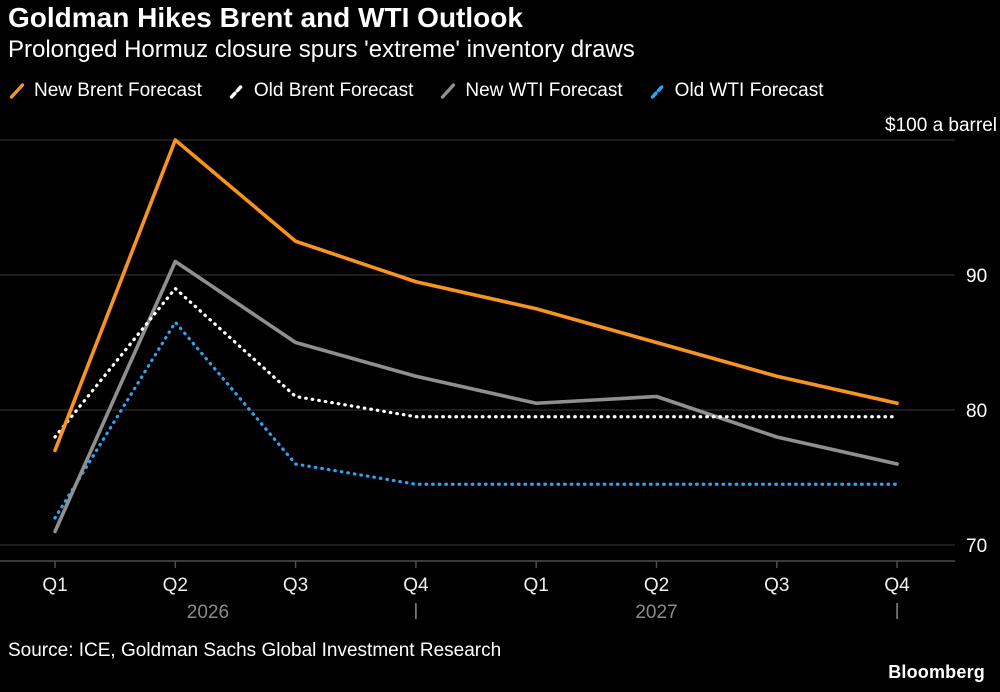 This screenshot has height=692, width=1000. What do you see at coordinates (941, 125) in the screenshot?
I see `y-axis-label-100: $100 a barrel` at bounding box center [941, 125].